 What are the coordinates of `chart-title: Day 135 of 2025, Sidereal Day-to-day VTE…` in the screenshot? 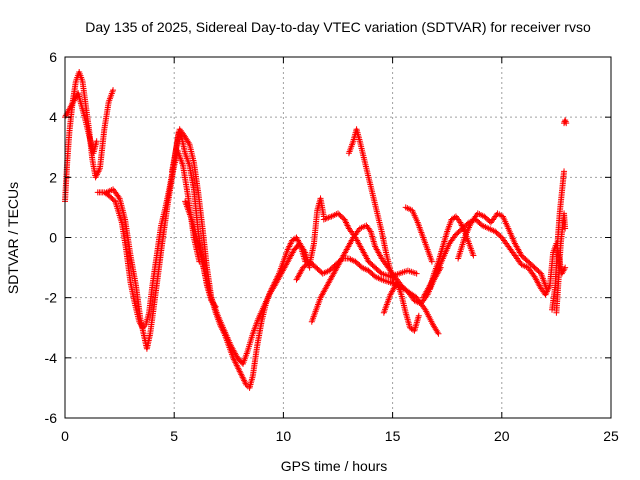 It's located at (338, 27).